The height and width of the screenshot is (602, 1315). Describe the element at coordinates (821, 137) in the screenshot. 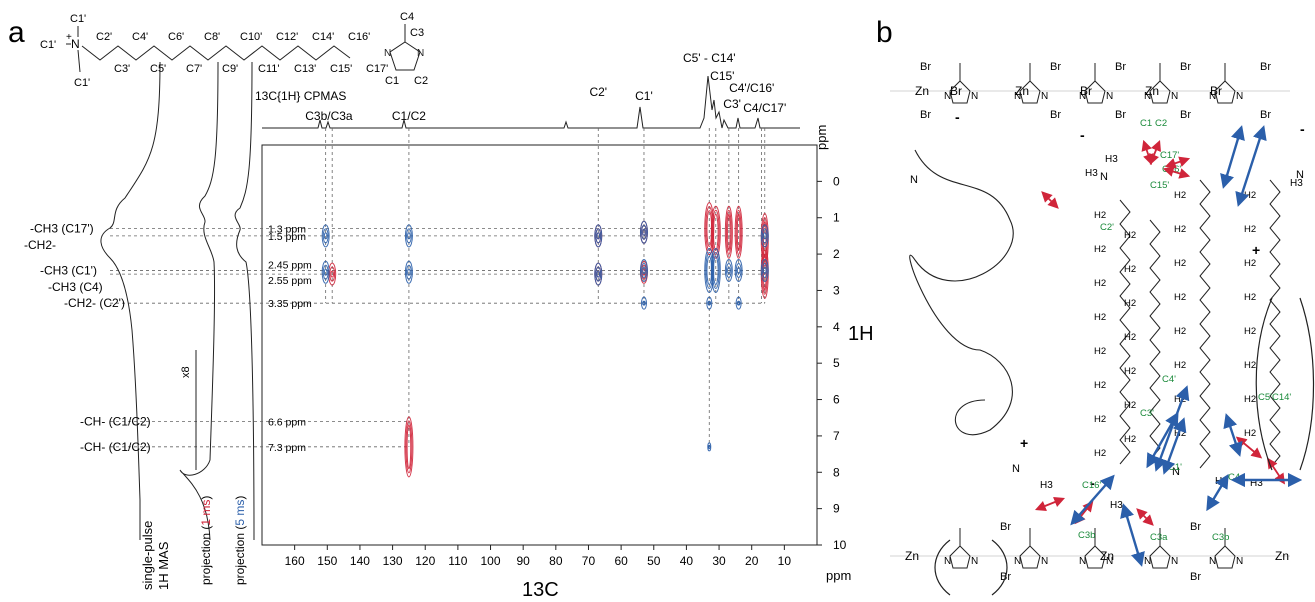

I see `y-unit-label: ppm` at that location.